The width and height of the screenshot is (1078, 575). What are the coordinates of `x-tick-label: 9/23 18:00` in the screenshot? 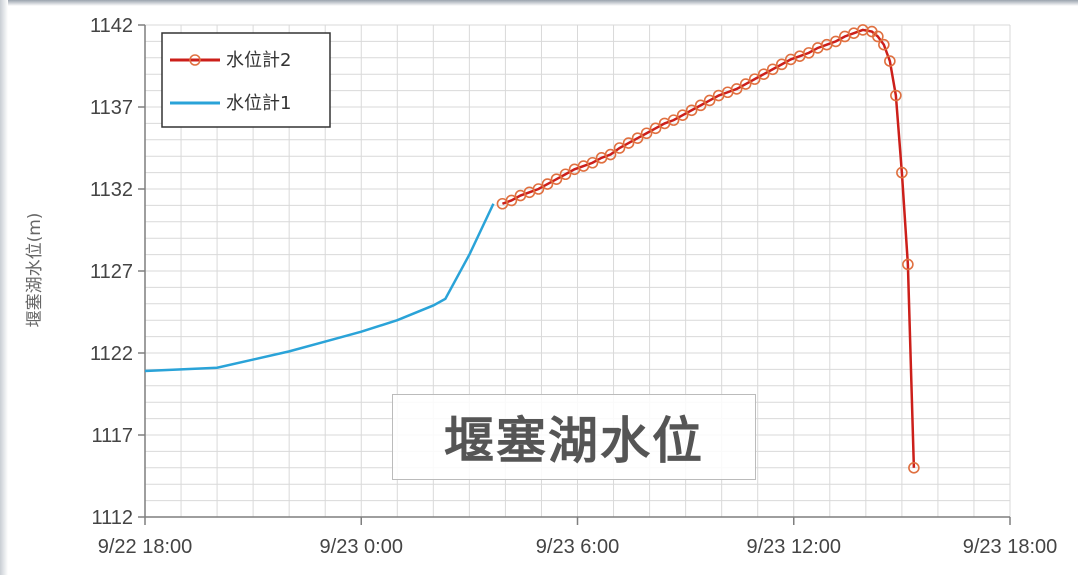 It's located at (1010, 547).